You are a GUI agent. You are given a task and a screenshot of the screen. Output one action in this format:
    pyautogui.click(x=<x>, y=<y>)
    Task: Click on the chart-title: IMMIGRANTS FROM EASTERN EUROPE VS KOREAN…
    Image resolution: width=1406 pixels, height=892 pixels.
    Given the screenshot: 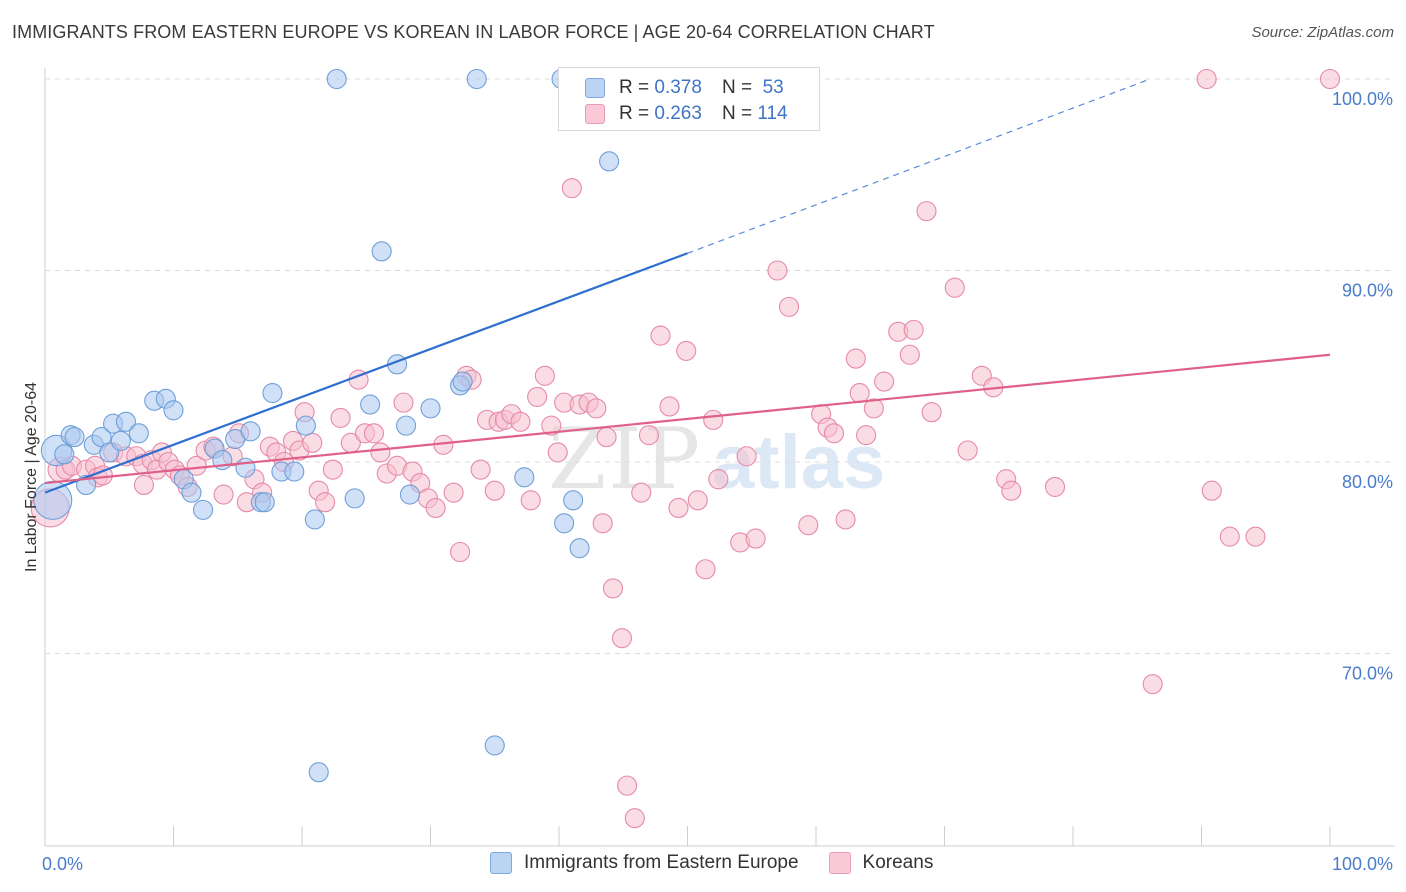 What is the action you would take?
    pyautogui.click(x=473, y=32)
    